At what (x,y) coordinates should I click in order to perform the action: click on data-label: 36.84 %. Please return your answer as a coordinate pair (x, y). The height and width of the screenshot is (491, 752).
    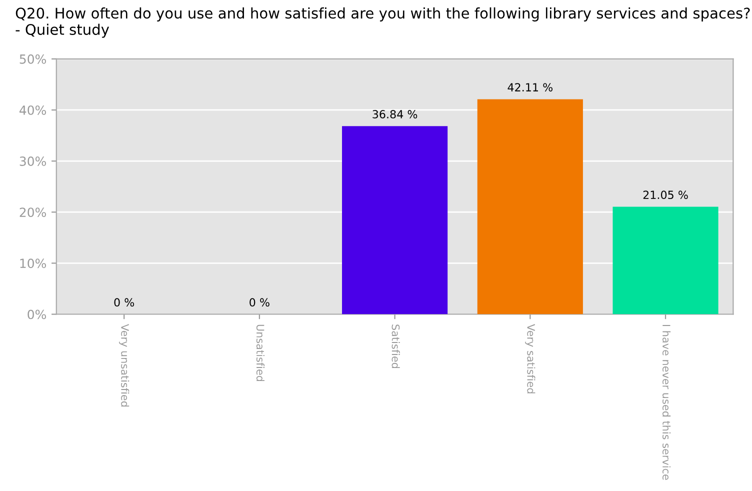
    Looking at the image, I should click on (395, 114).